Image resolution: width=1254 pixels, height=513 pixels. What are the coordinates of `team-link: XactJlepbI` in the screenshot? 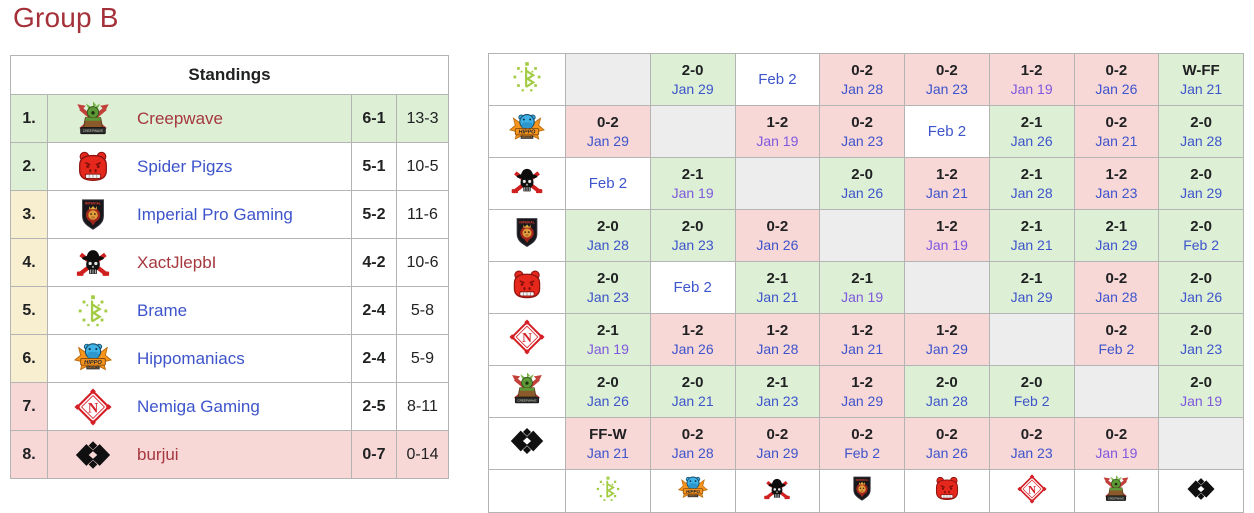 It's located at (177, 262).